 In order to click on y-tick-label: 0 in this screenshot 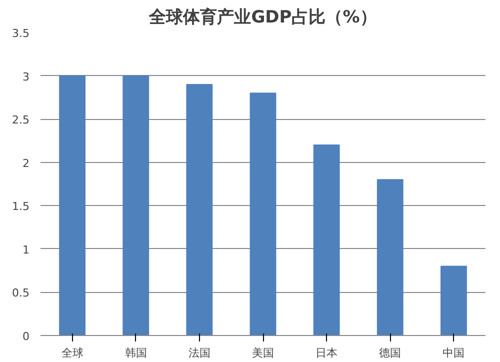, I will do `click(26, 336)`.